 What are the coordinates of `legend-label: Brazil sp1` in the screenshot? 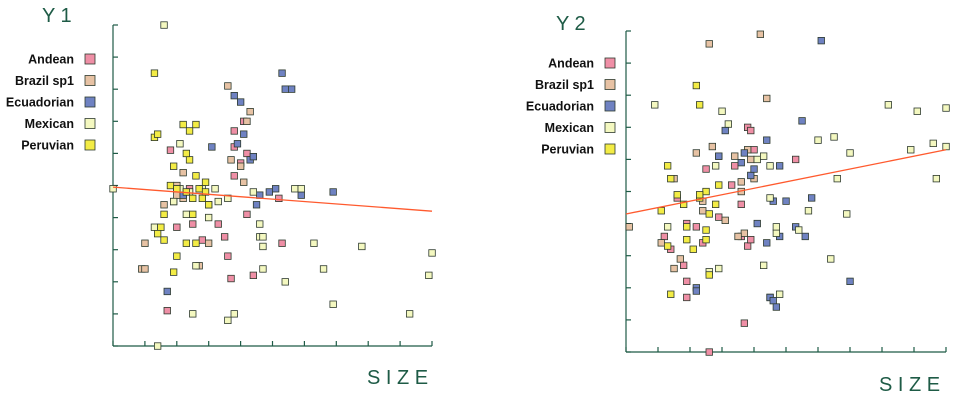 It's located at (564, 85).